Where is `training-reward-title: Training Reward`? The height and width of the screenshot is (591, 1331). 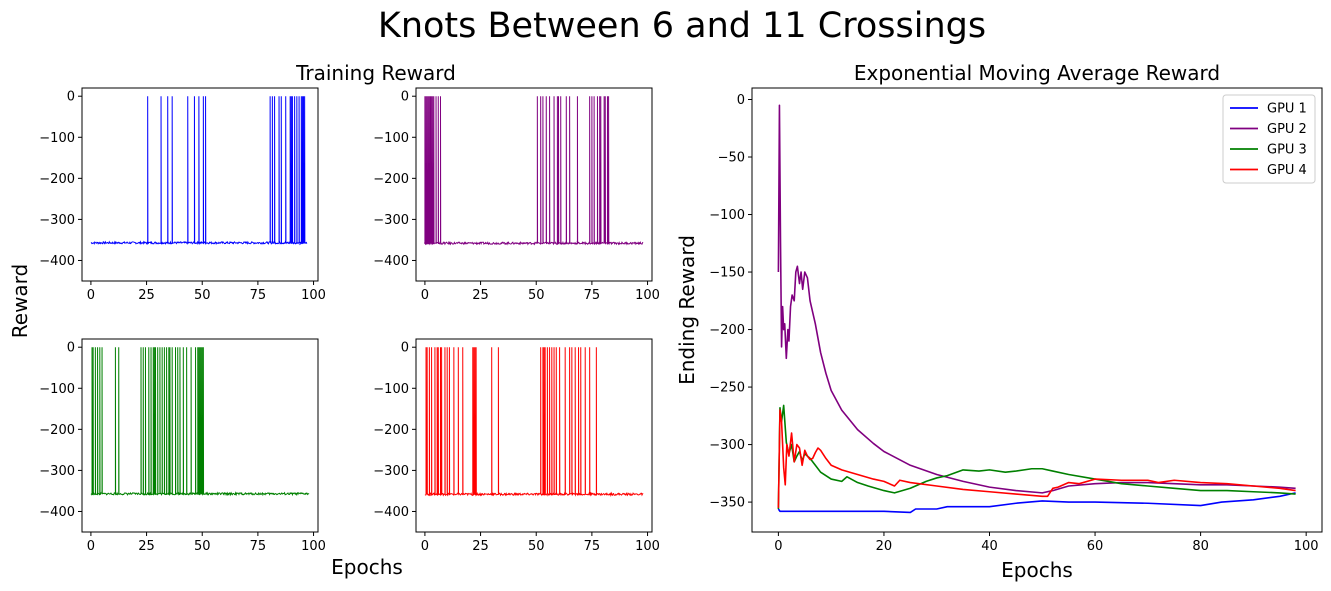
training-reward-title: Training Reward is located at coordinates (375, 73).